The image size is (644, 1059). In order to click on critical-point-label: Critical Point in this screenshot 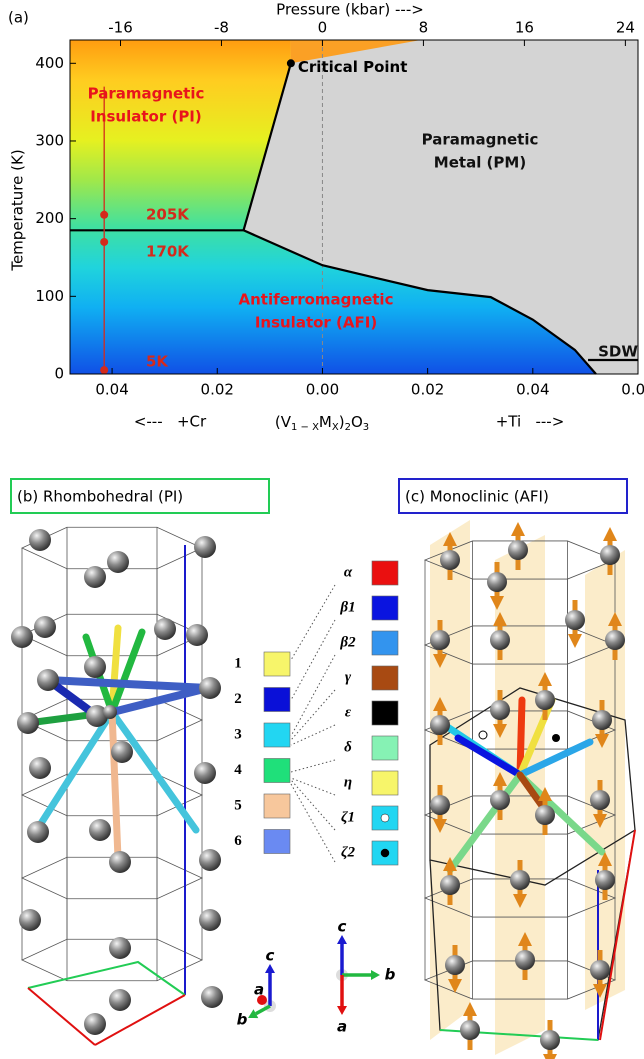, I will do `click(353, 67)`.